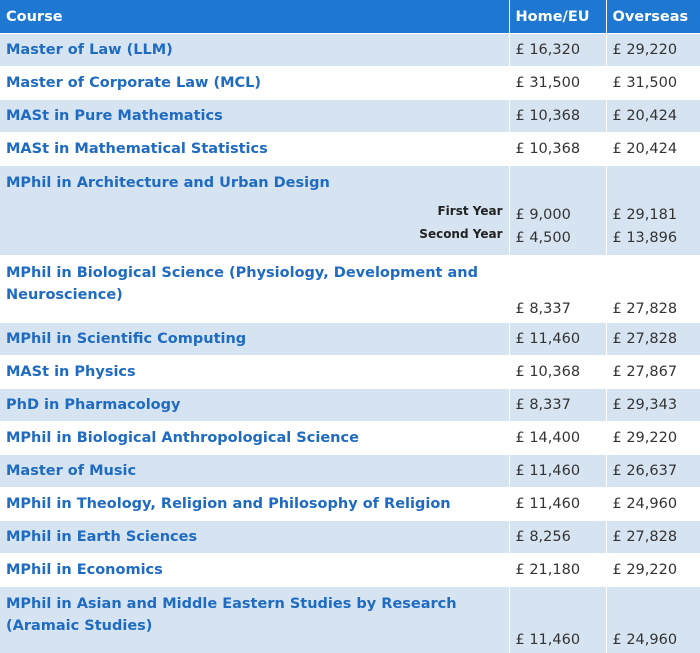 This screenshot has height=653, width=700. I want to click on overseas-fee: £ 27,867, so click(653, 372).